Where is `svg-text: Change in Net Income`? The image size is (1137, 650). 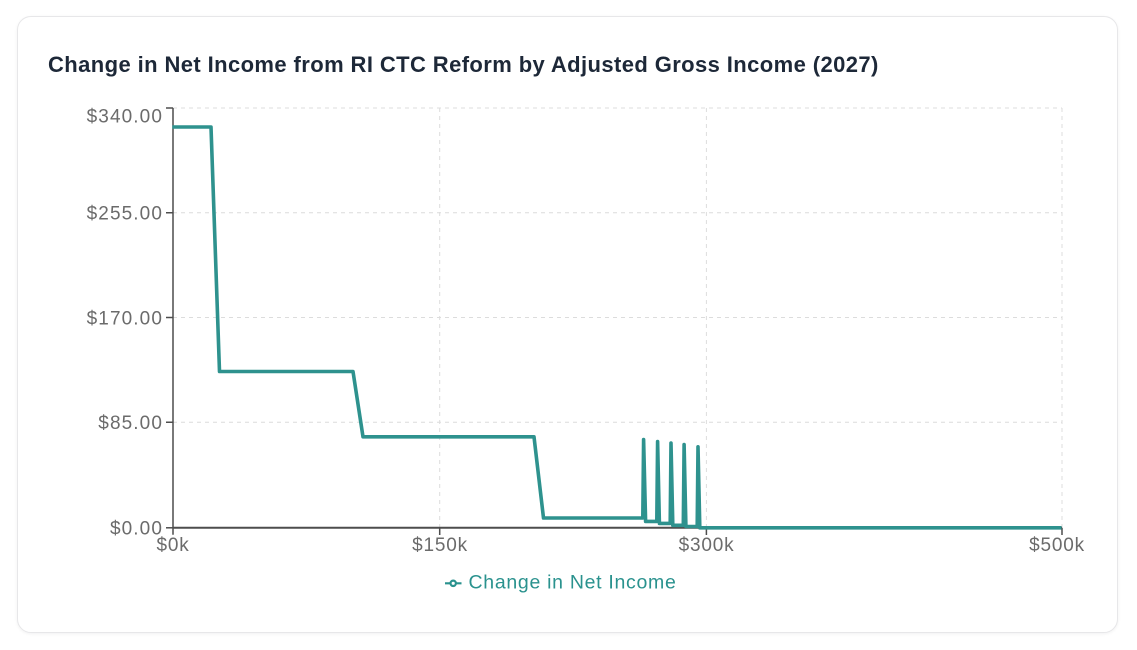
svg-text: Change in Net Income is located at coordinates (573, 583).